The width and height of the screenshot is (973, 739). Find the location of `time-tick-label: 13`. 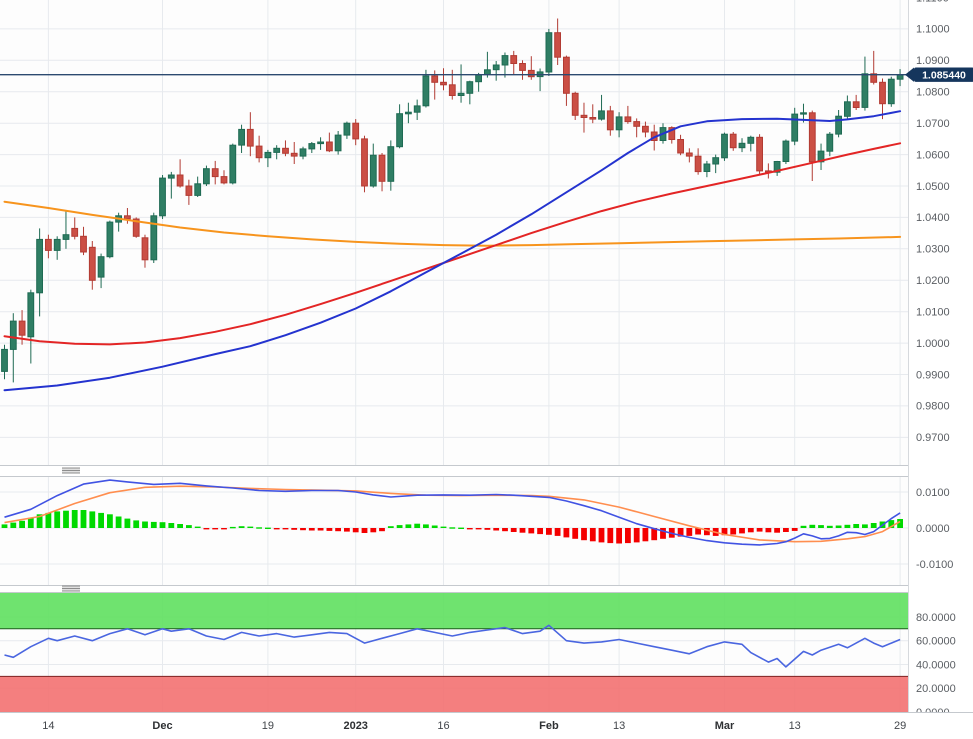

time-tick-label: 13 is located at coordinates (795, 726).